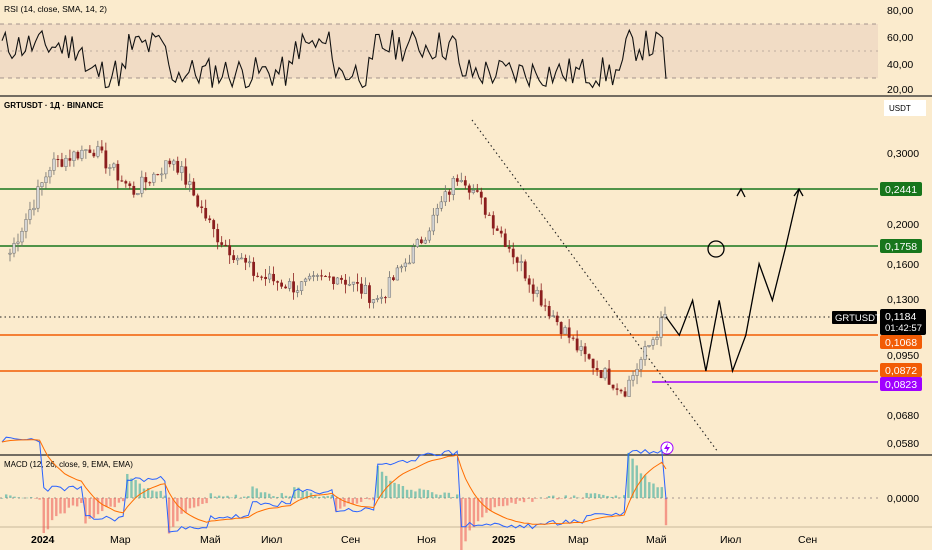 The width and height of the screenshot is (932, 550). Describe the element at coordinates (901, 247) in the screenshot. I see `level-label-1: 0,1758` at that location.